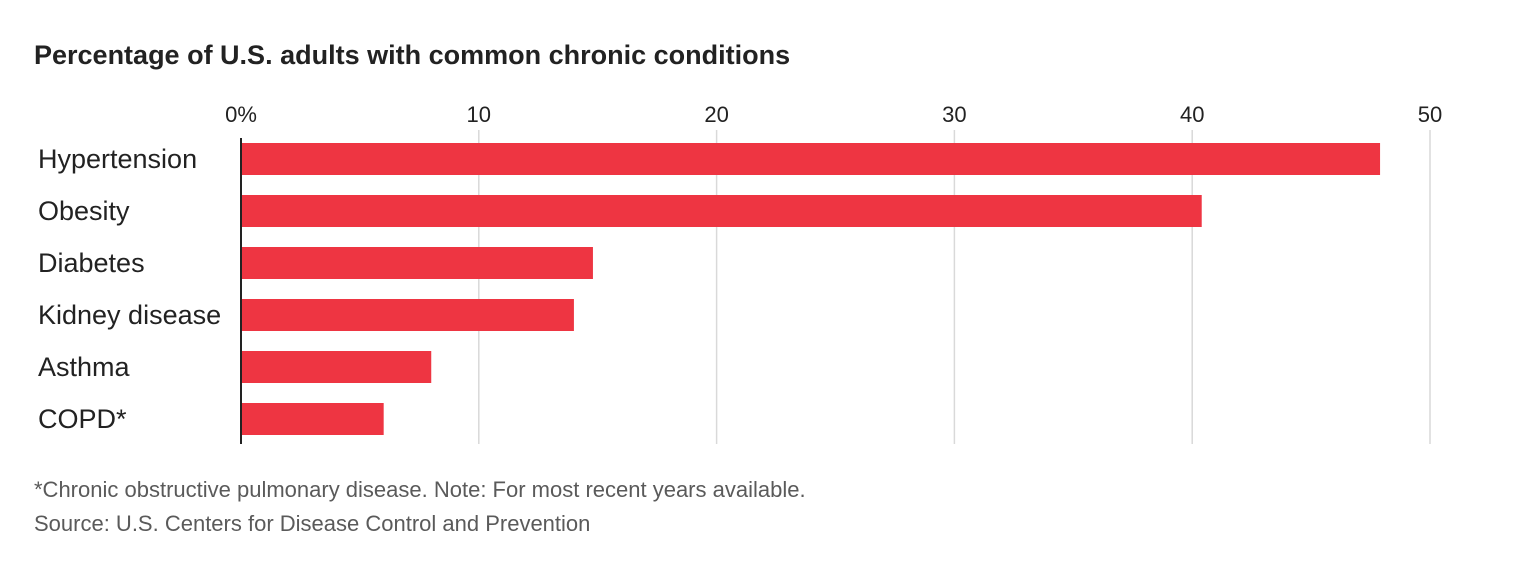 The height and width of the screenshot is (572, 1522). What do you see at coordinates (716, 114) in the screenshot?
I see `tick-label-20: 20` at bounding box center [716, 114].